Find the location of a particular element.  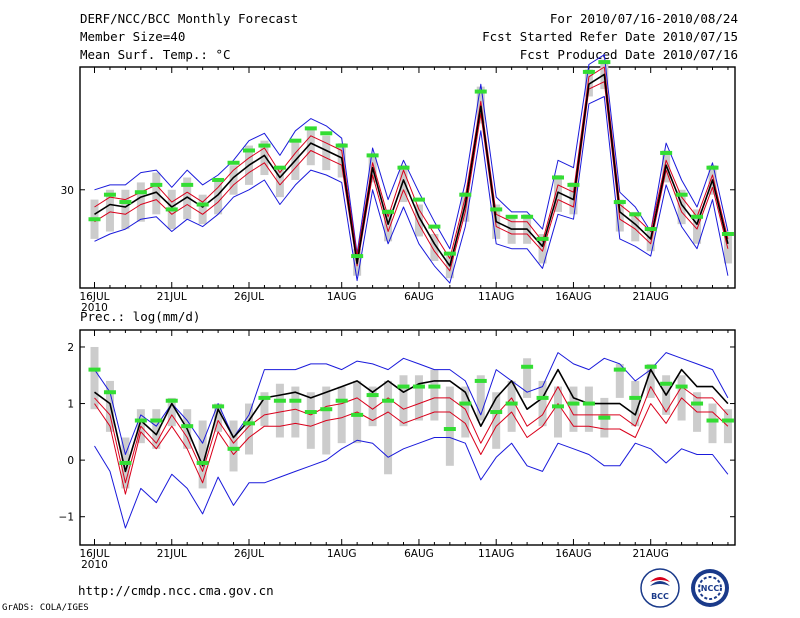

mean-low-line is located at coordinates (411, 446).